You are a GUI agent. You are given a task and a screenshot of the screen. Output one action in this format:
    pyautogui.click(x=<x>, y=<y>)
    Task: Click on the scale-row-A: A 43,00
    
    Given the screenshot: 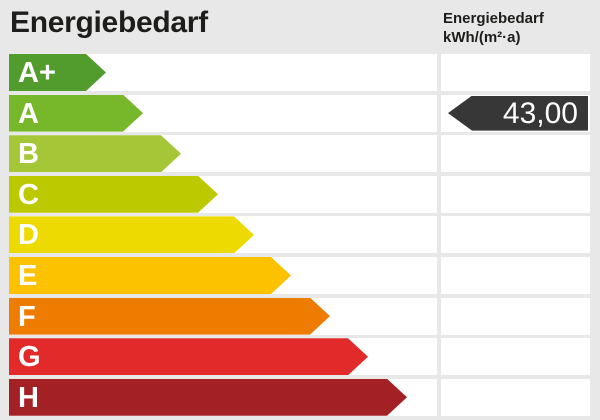 What is the action you would take?
    pyautogui.click(x=300, y=113)
    